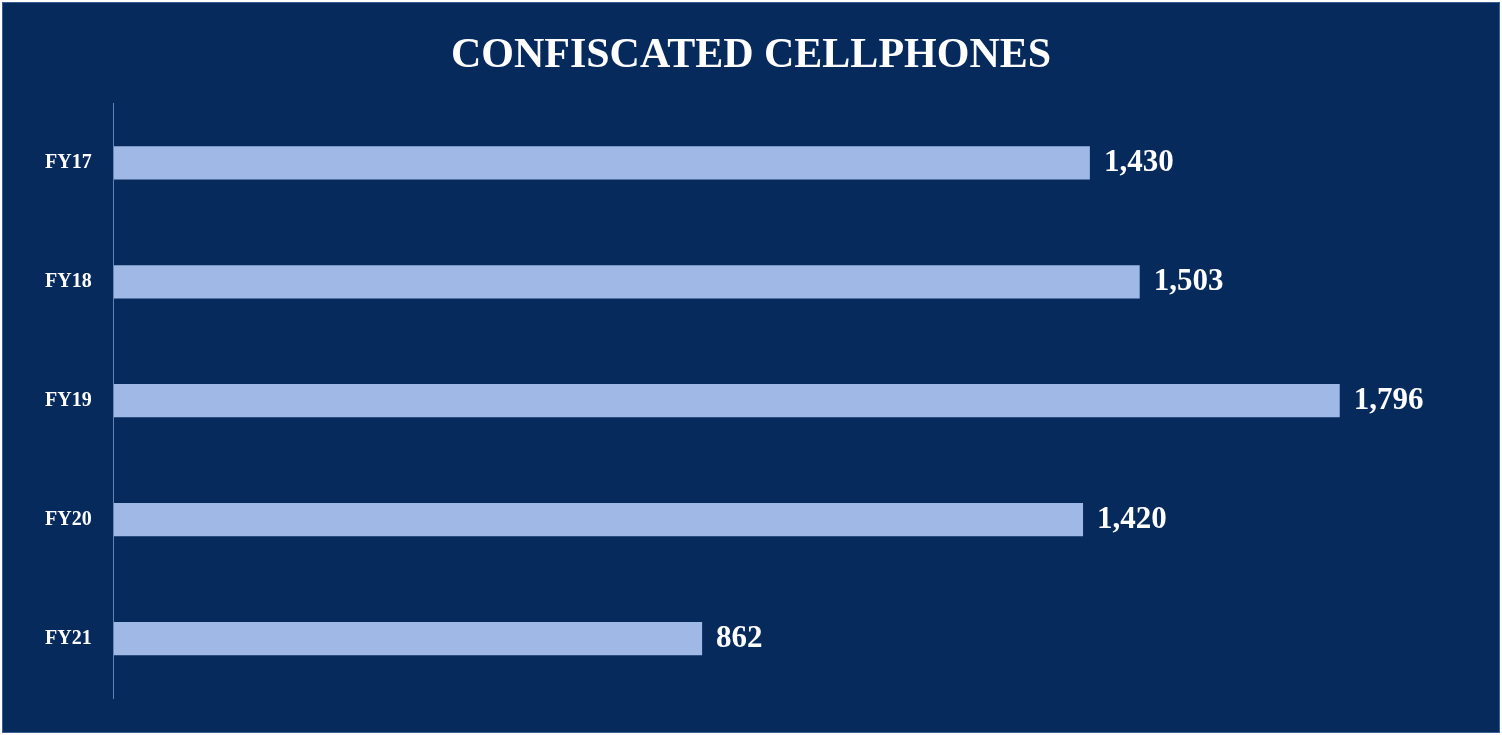  What do you see at coordinates (1388, 398) in the screenshot?
I see `data-label: 1,796` at bounding box center [1388, 398].